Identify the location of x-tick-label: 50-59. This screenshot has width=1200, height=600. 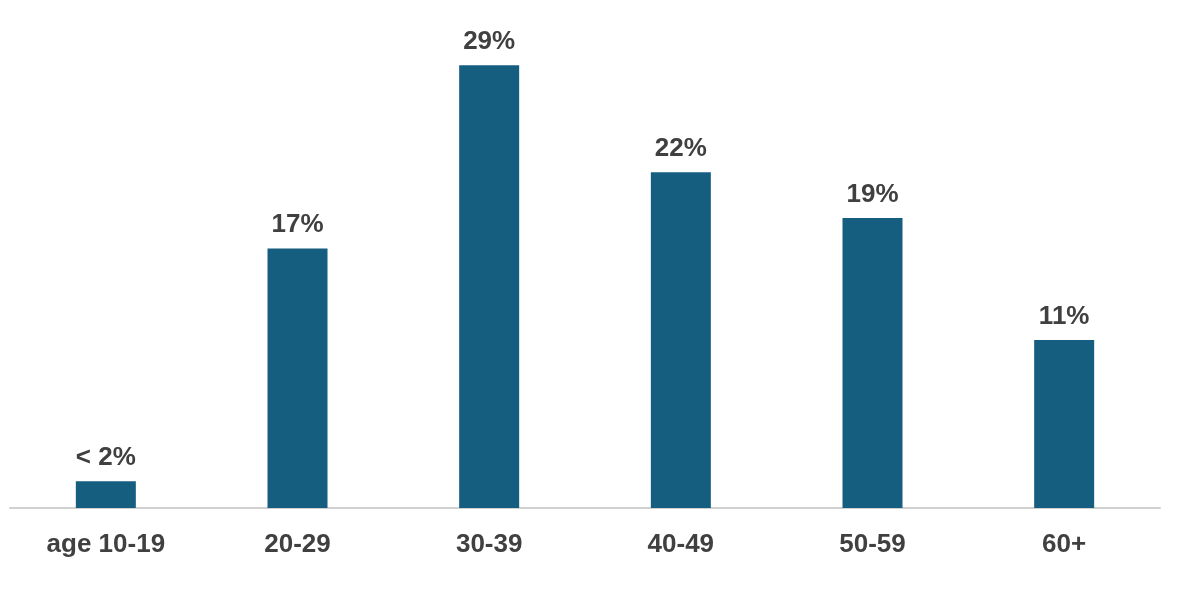
(872, 543).